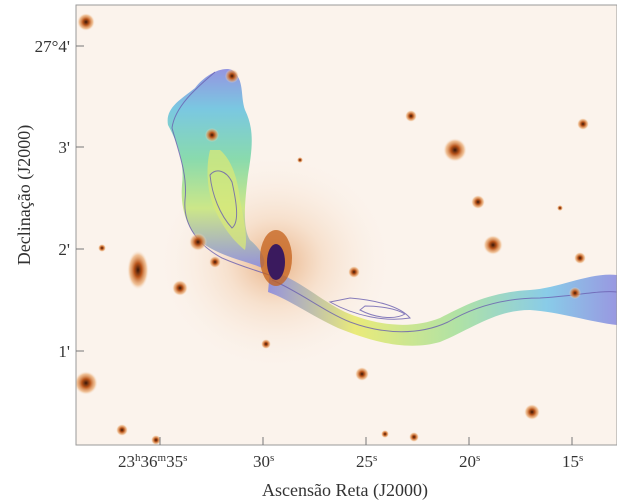 This screenshot has height=503, width=617. Describe the element at coordinates (572, 461) in the screenshot. I see `x-tick-label: 15s` at that location.